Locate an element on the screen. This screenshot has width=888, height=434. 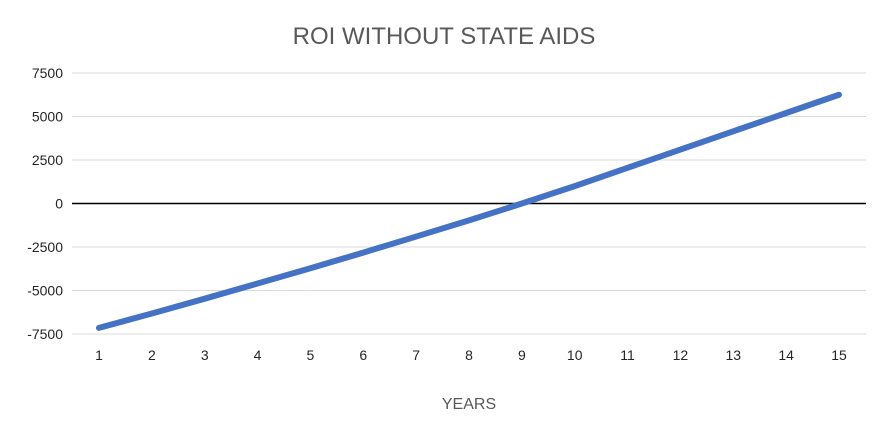
x-tick-label: 15 is located at coordinates (839, 355).